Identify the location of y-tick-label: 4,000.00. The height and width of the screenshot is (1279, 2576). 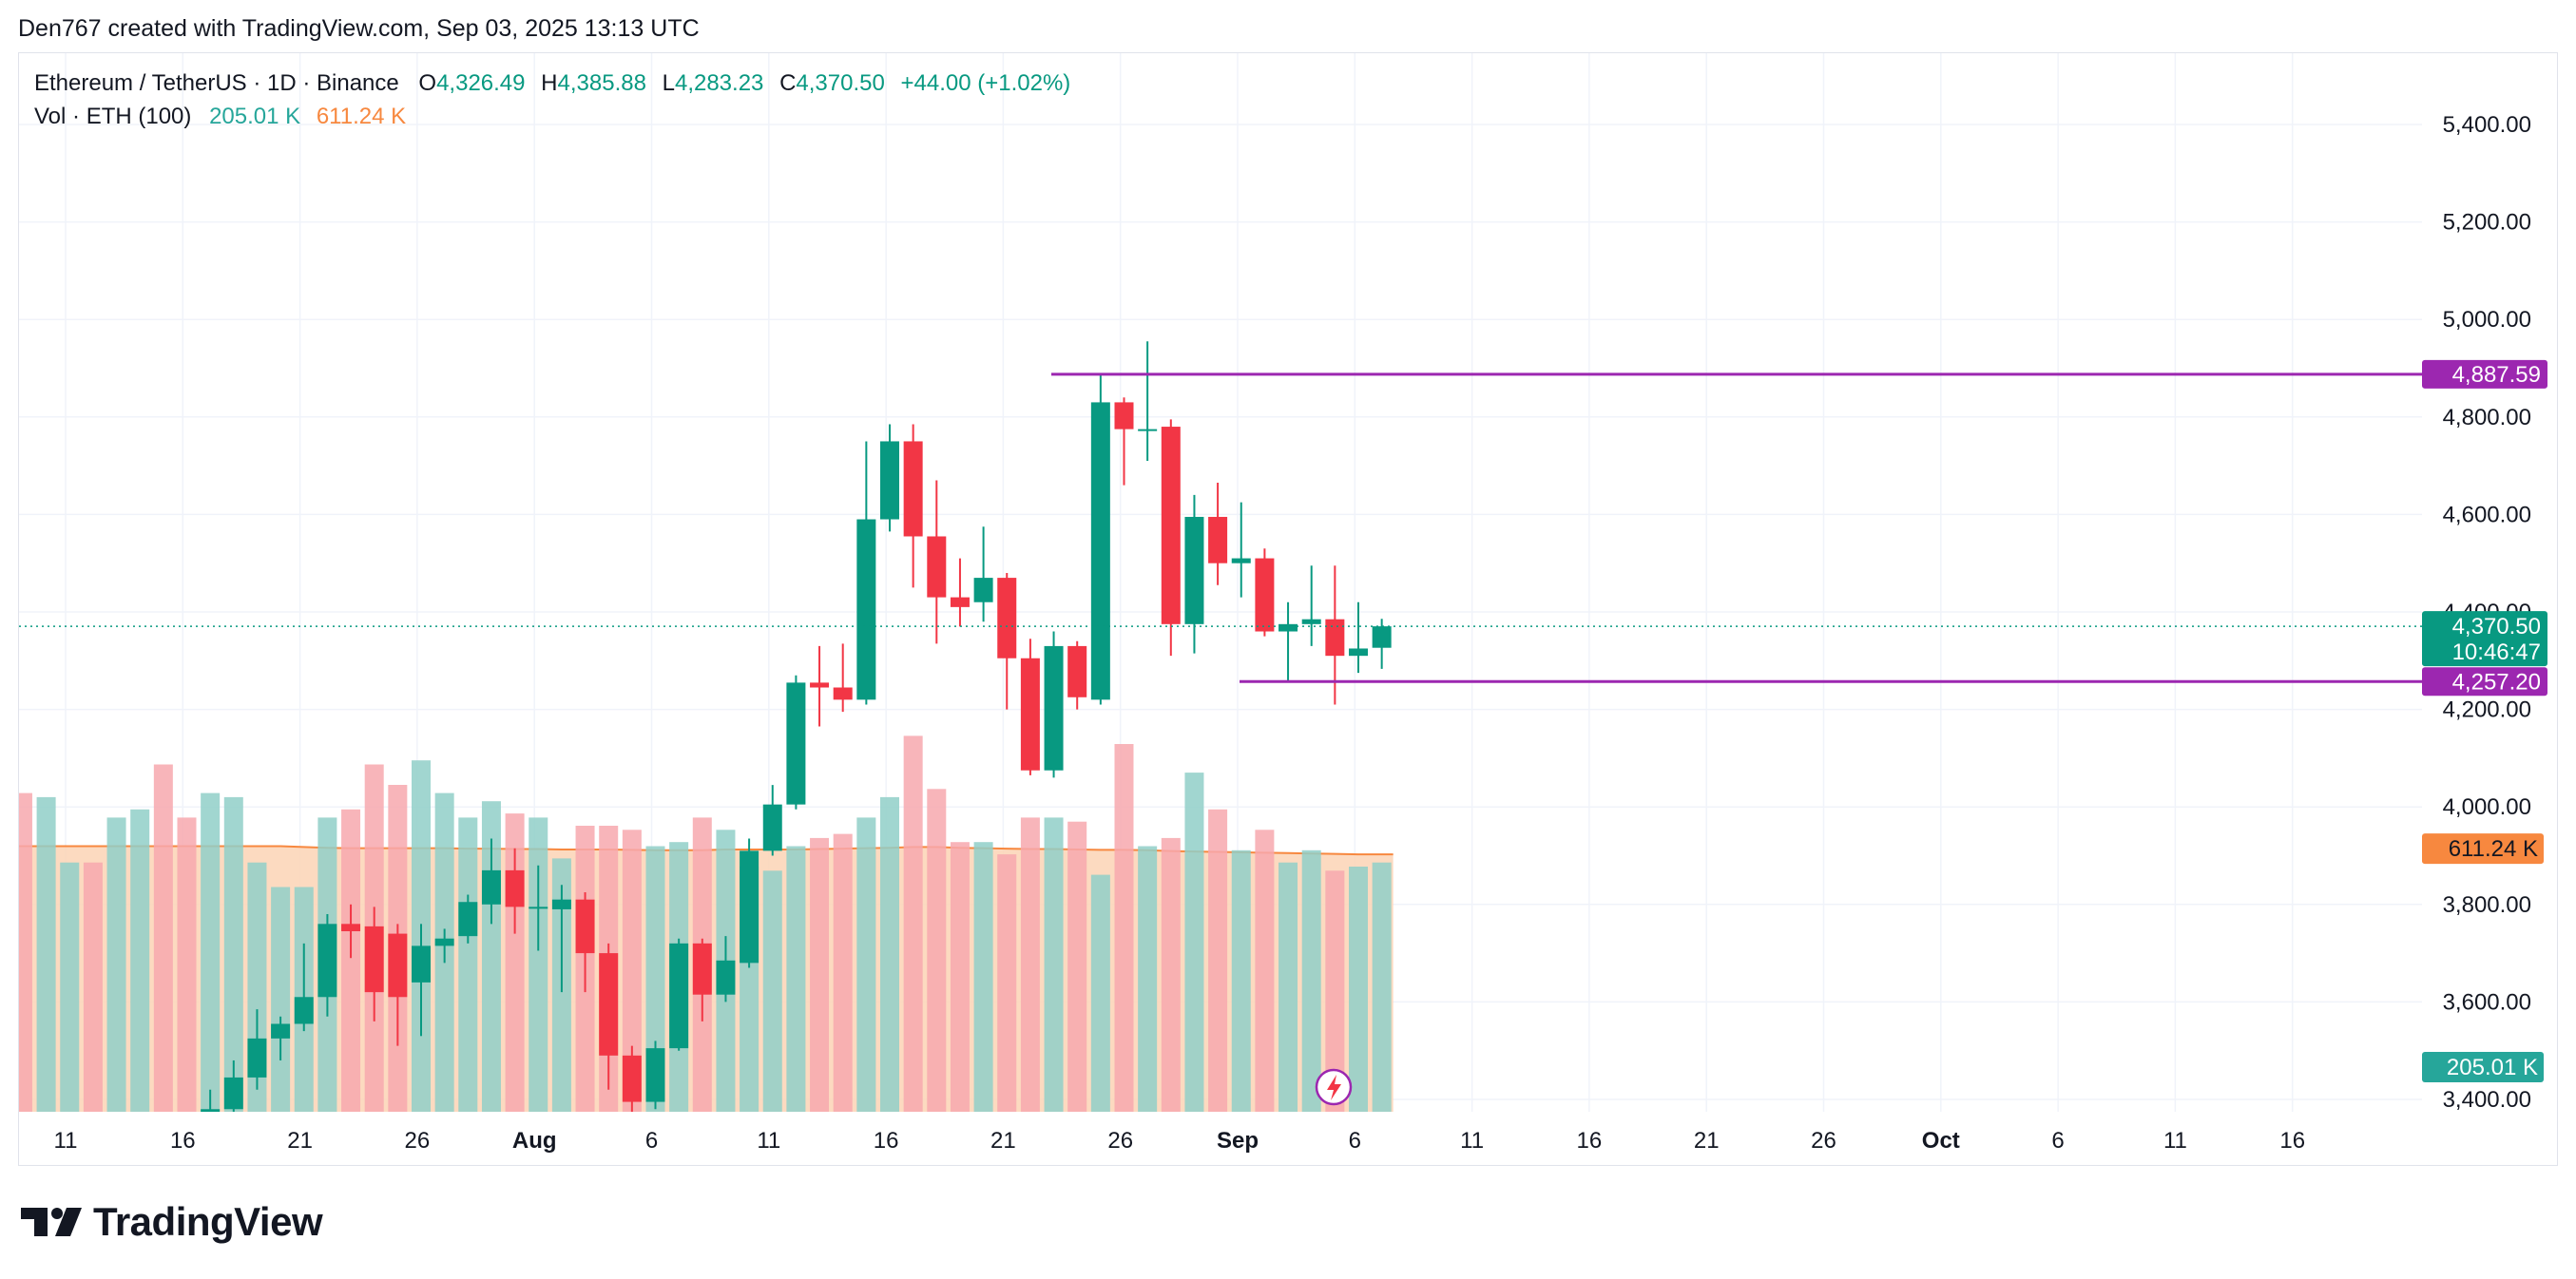
(2487, 807).